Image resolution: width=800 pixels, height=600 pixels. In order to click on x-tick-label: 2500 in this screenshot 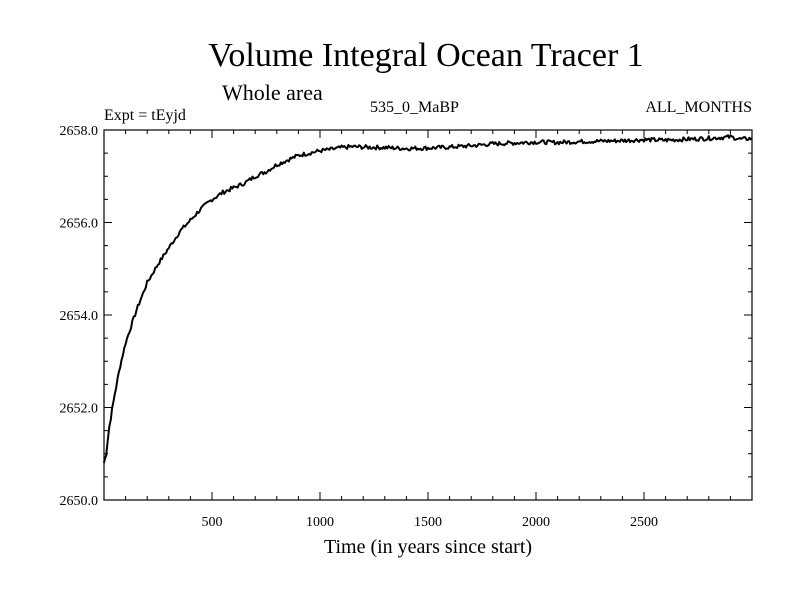, I will do `click(644, 522)`.